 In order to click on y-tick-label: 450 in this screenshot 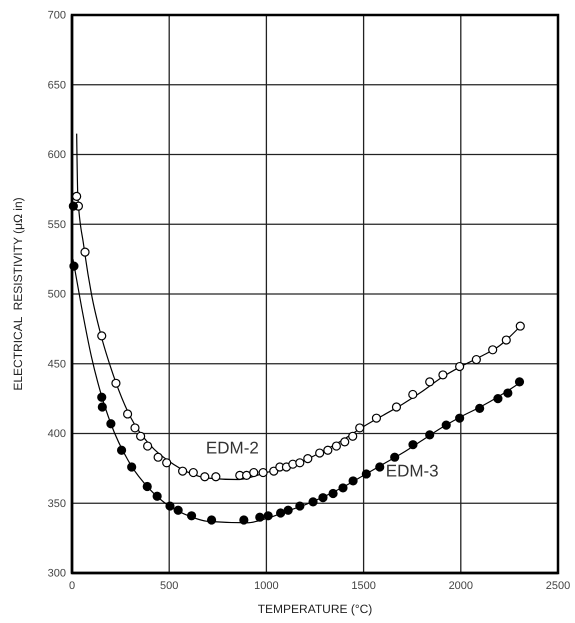, I will do `click(57, 364)`.